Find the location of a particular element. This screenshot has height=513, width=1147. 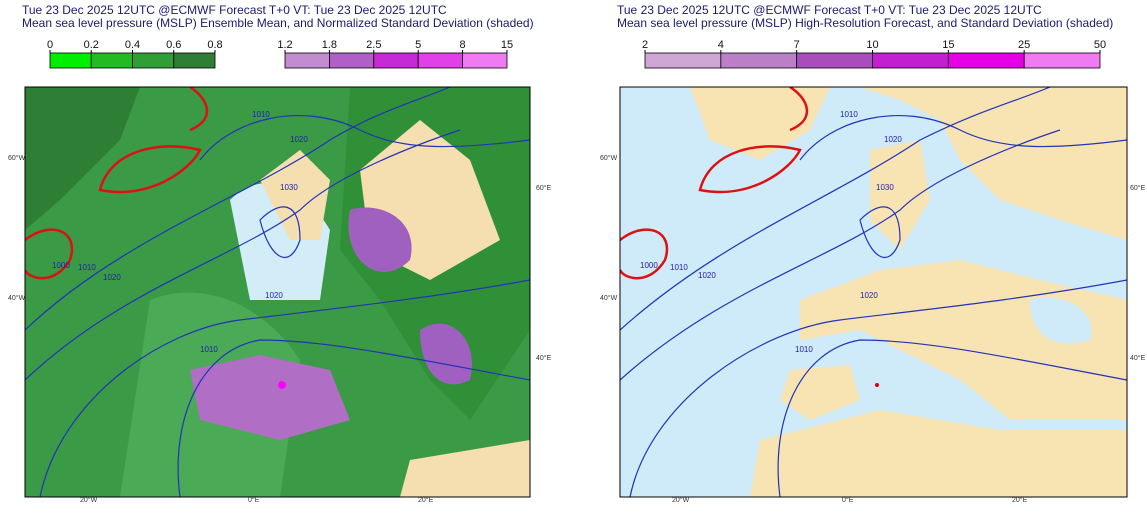

colorbar-label: 2.5 is located at coordinates (373, 45).